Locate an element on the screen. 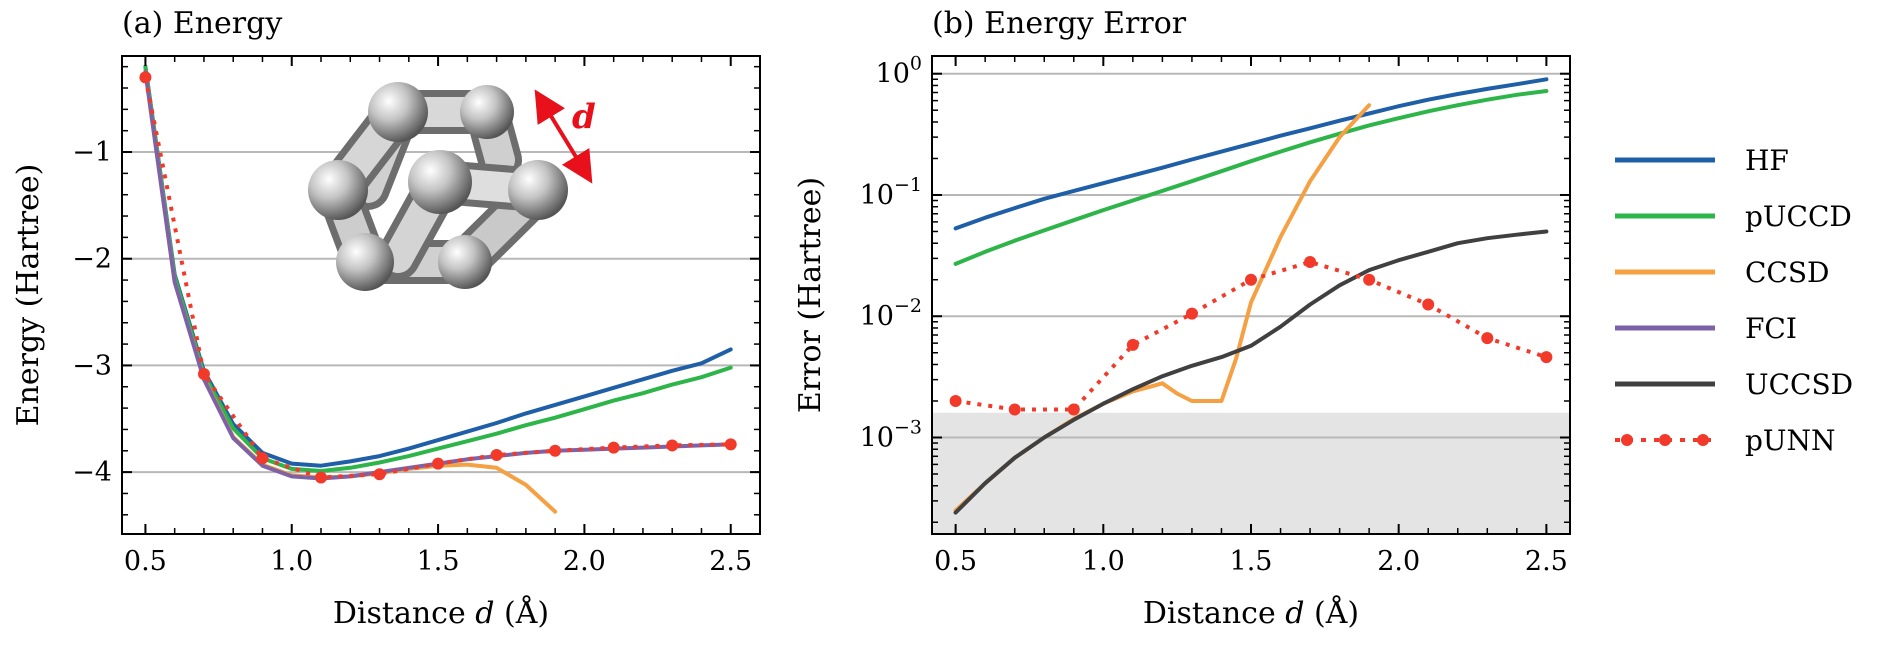  legend-label: UCCSD is located at coordinates (1799, 384).